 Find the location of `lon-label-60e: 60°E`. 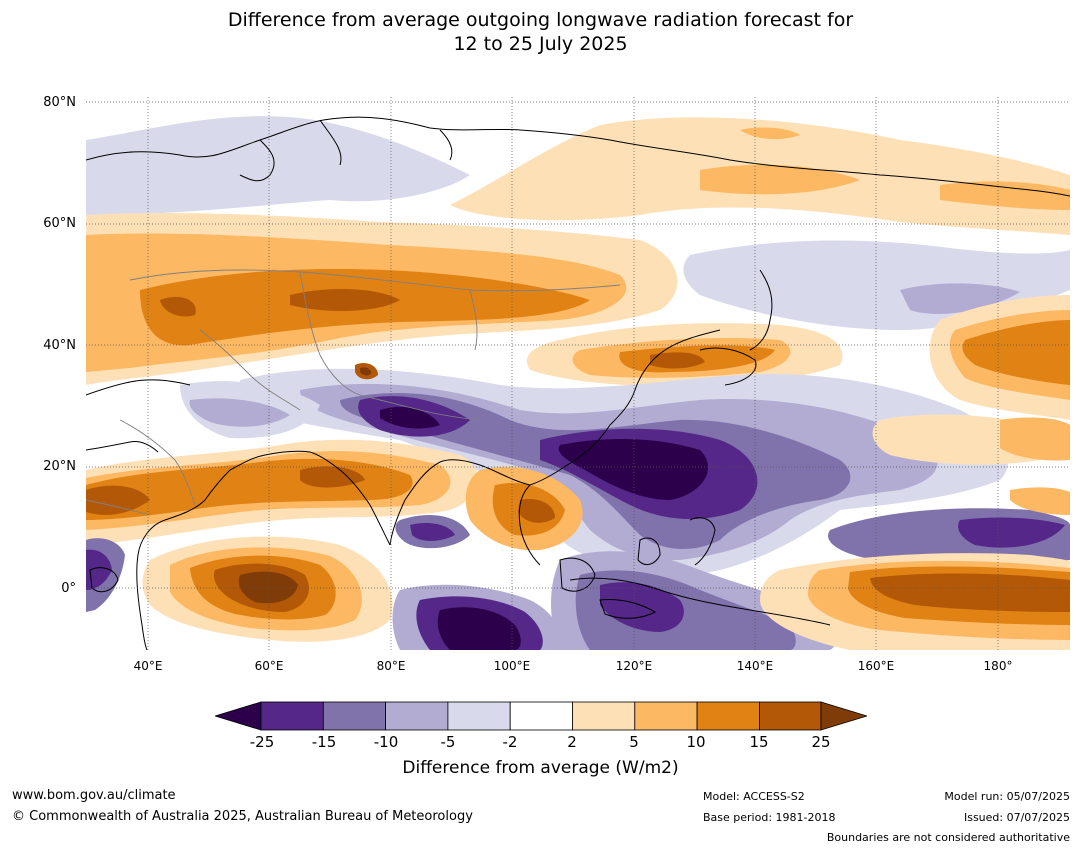

lon-label-60e: 60°E is located at coordinates (269, 666).